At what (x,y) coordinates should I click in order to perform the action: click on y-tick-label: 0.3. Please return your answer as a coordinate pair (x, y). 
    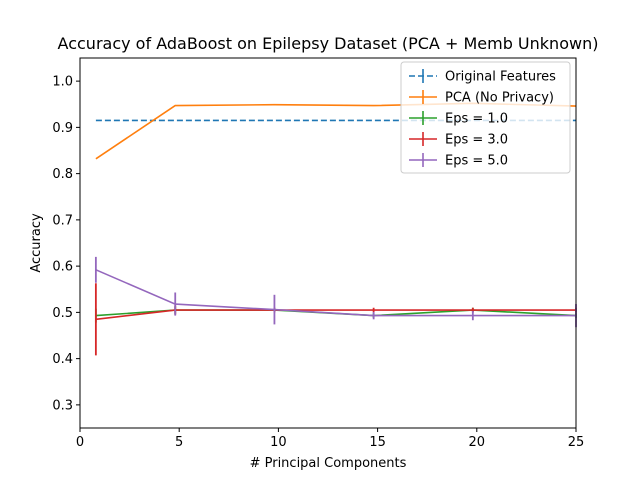
    Looking at the image, I should click on (62, 405).